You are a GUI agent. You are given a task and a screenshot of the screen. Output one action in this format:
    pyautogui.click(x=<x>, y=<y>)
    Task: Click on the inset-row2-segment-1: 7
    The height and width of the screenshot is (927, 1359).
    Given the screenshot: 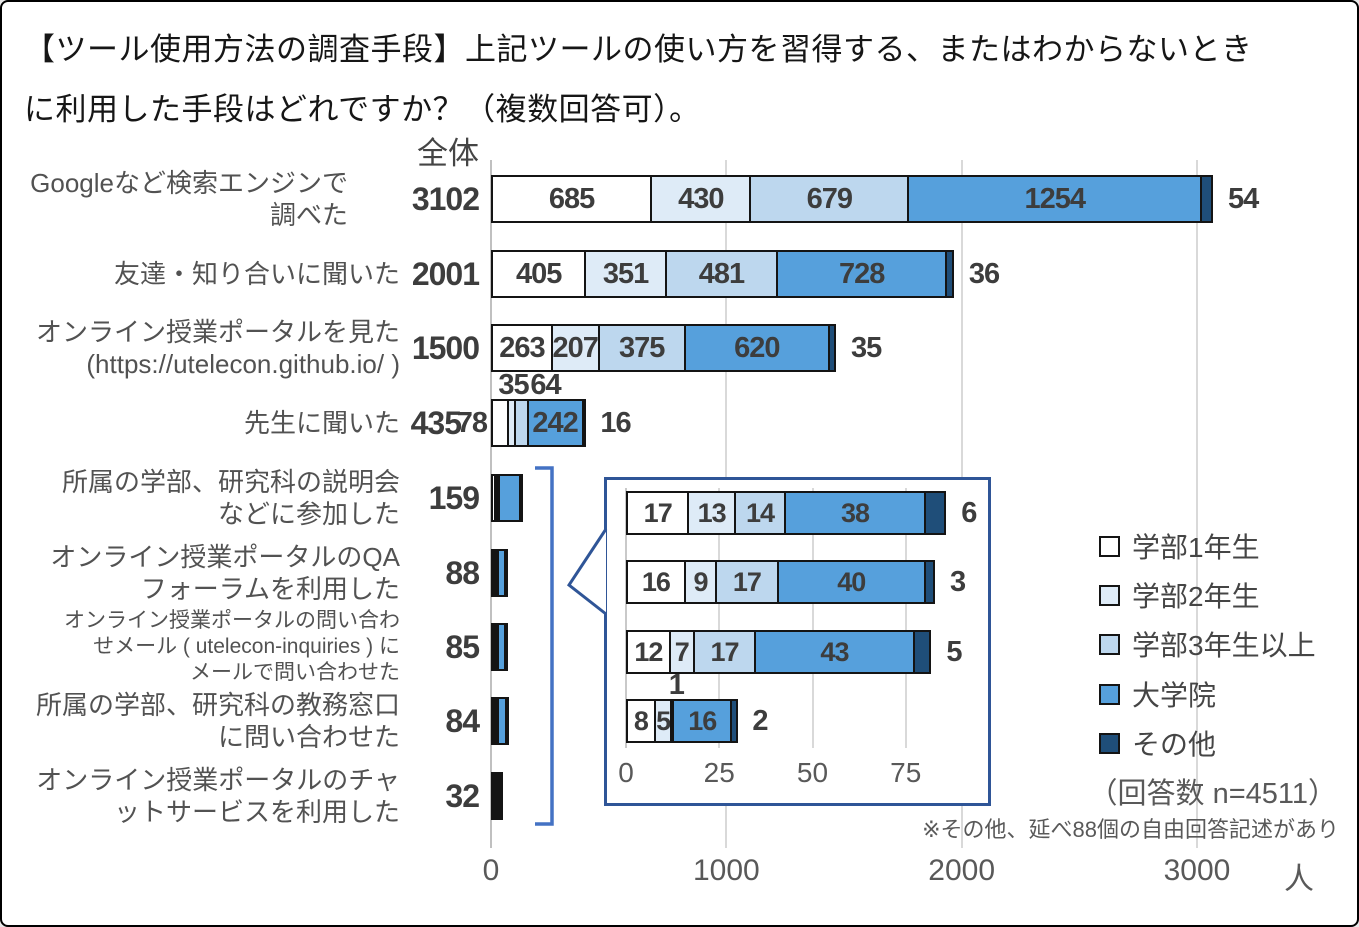 What is the action you would take?
    pyautogui.click(x=681, y=652)
    